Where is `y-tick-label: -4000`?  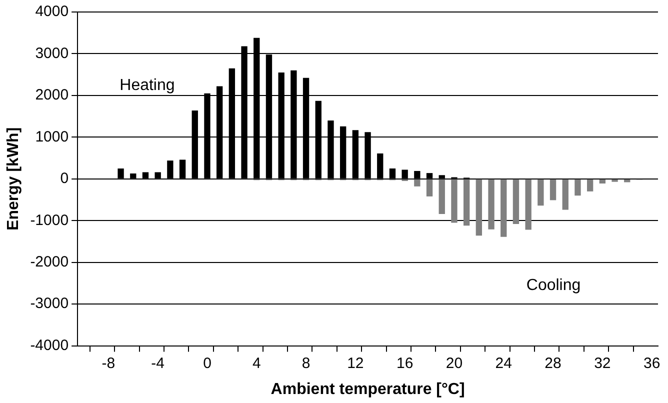 y-tick-label: -4000 is located at coordinates (49, 345).